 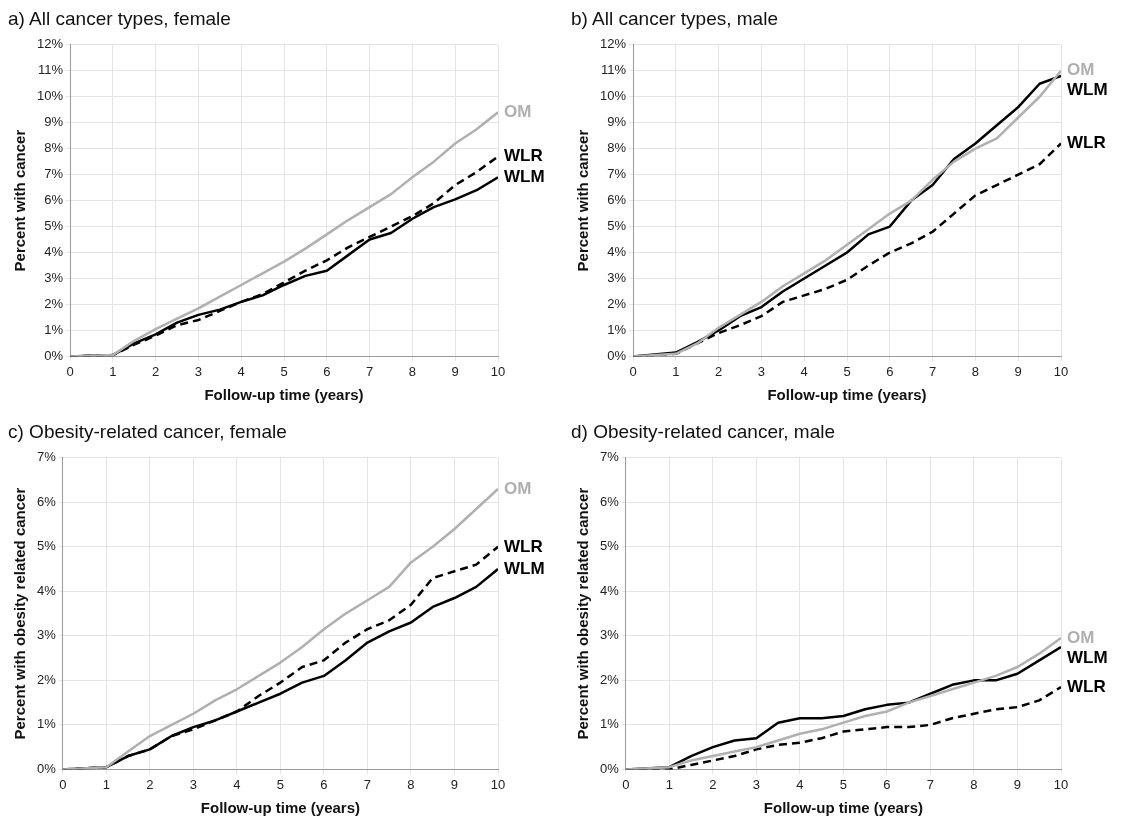 What do you see at coordinates (148, 432) in the screenshot?
I see `chart-title: c) Obesity-related cancer, female` at bounding box center [148, 432].